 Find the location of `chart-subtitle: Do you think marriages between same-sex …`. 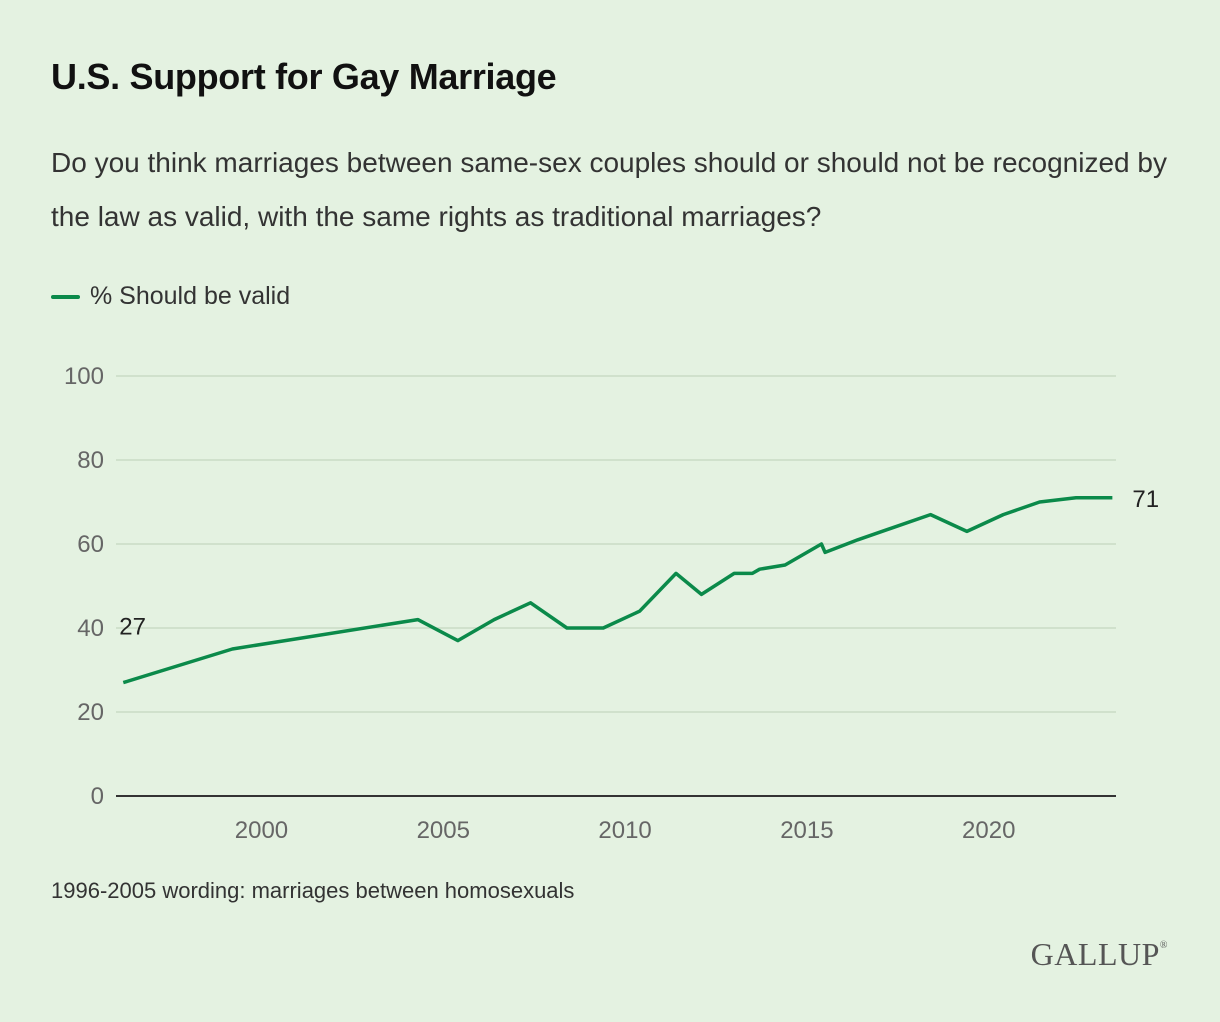

chart-subtitle: Do you think marriages between same-sex … is located at coordinates (609, 189).